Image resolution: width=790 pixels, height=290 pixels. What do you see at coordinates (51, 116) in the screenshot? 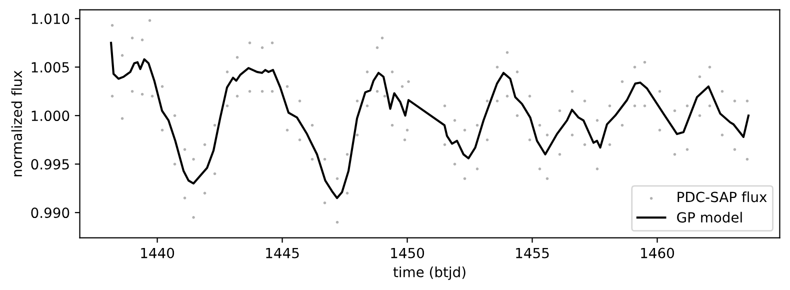
I see `y-tick-label: 1.000` at bounding box center [51, 116].